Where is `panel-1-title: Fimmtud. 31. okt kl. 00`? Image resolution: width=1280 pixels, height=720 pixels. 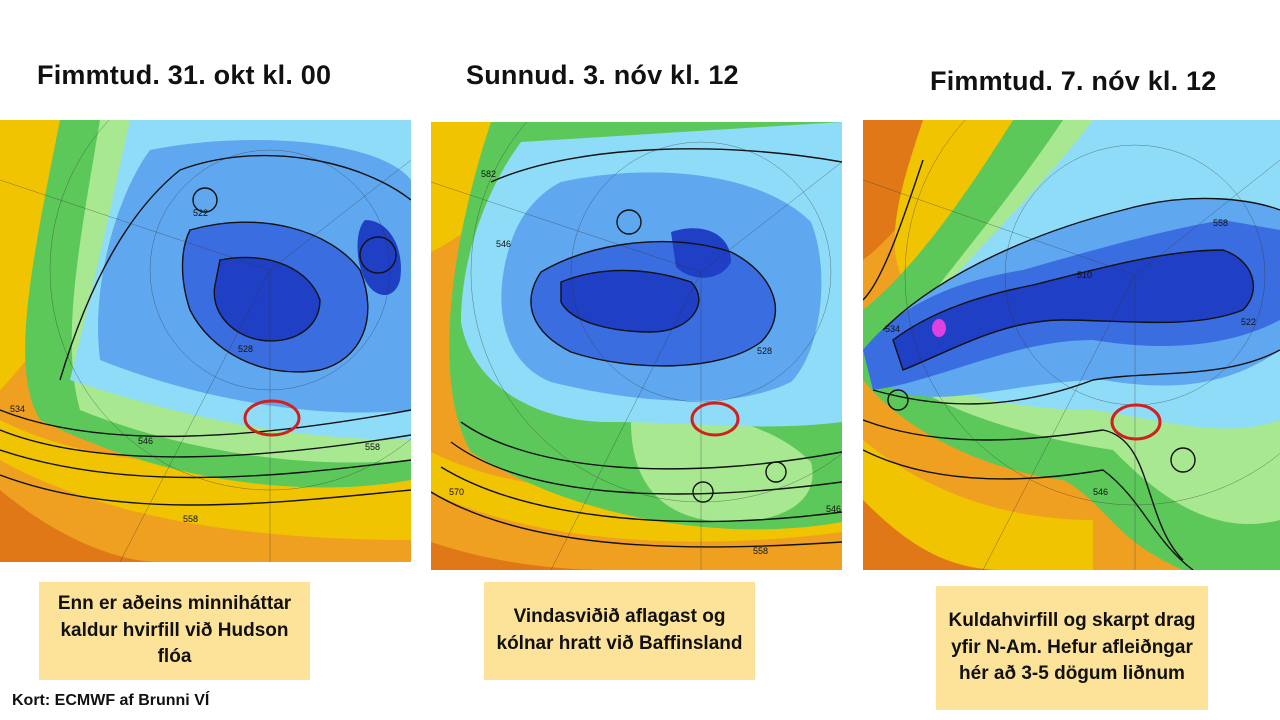 panel-1-title: Fimmtud. 31. okt kl. 00 is located at coordinates (184, 75).